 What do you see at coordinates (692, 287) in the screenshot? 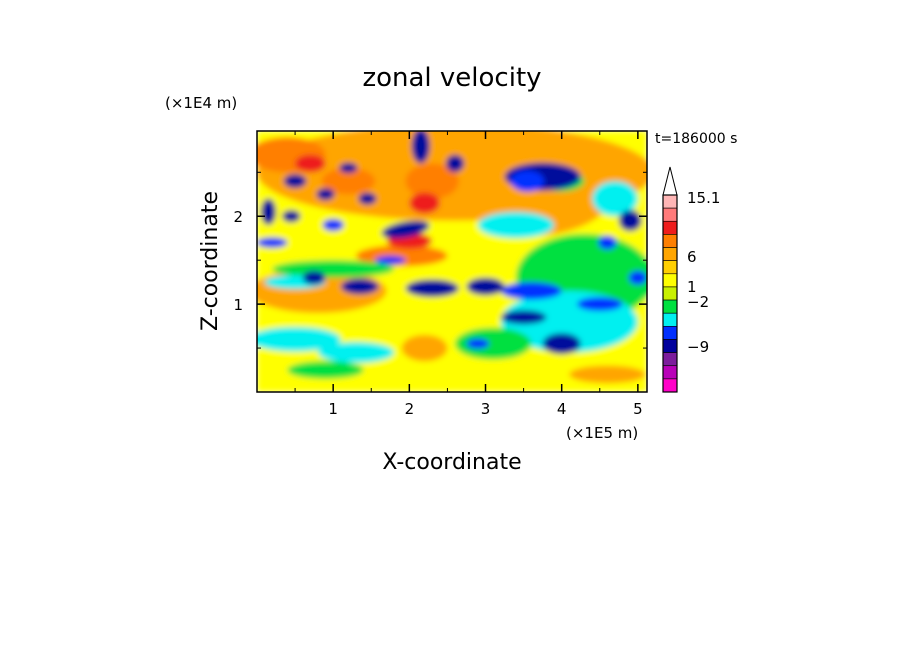
I see `colorbar-label: 1` at bounding box center [692, 287].